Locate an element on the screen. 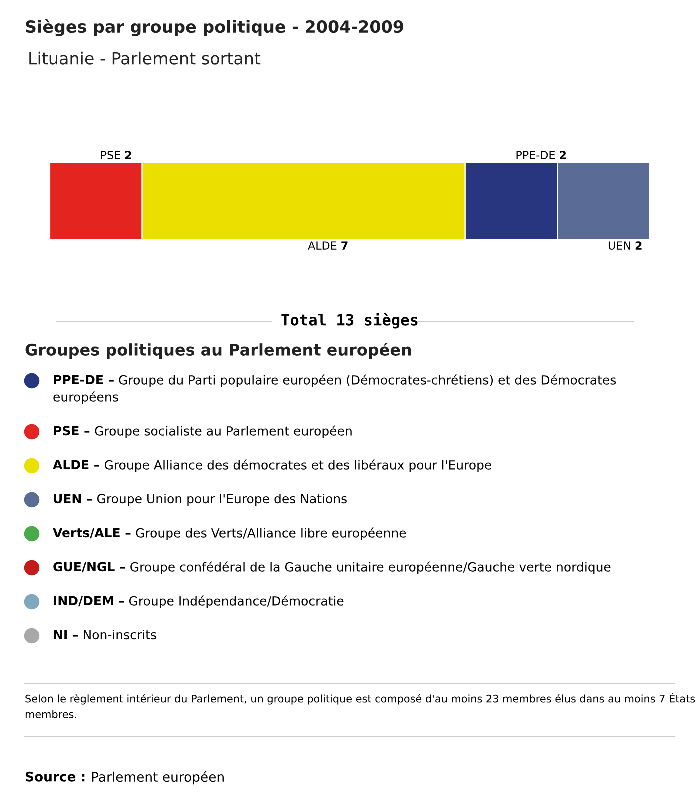  chart-title: Sièges par groupe politique - 2004-2009 is located at coordinates (215, 28).